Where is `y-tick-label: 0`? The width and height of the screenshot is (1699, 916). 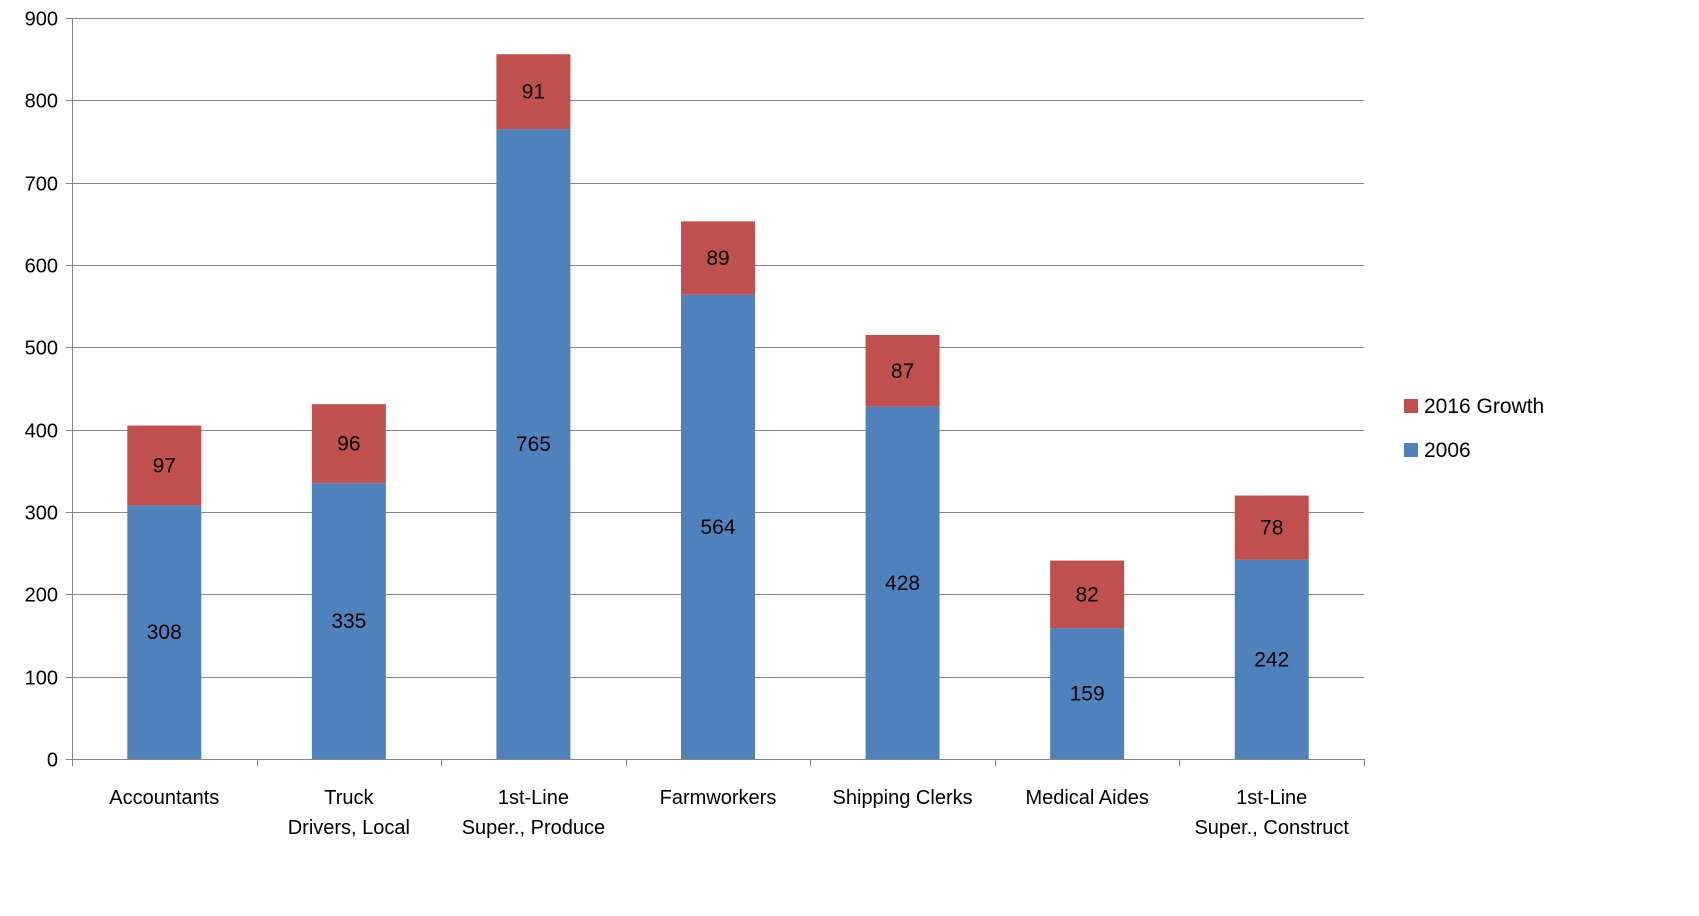
y-tick-label: 0 is located at coordinates (52, 761).